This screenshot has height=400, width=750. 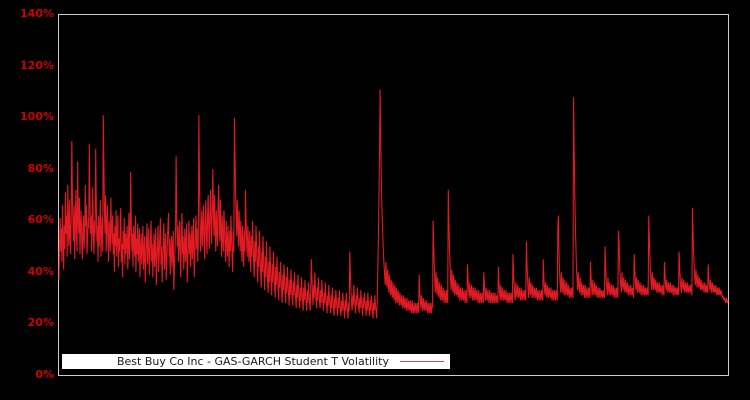 I want to click on y-tick-100: 100%, so click(x=37, y=116).